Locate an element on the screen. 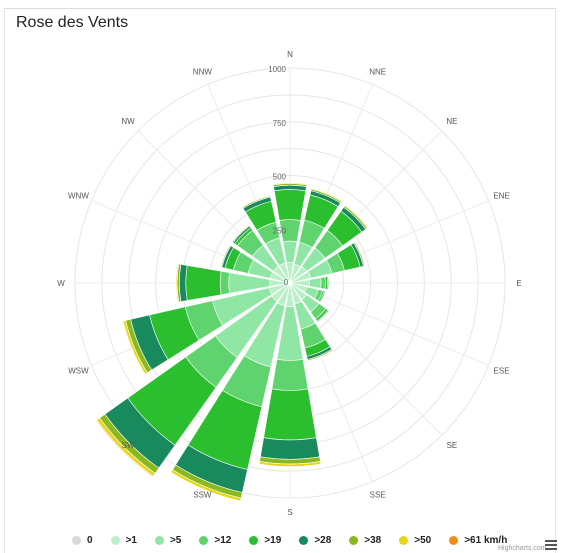 The width and height of the screenshot is (562, 553). hamburger-menu-icon is located at coordinates (551, 545).